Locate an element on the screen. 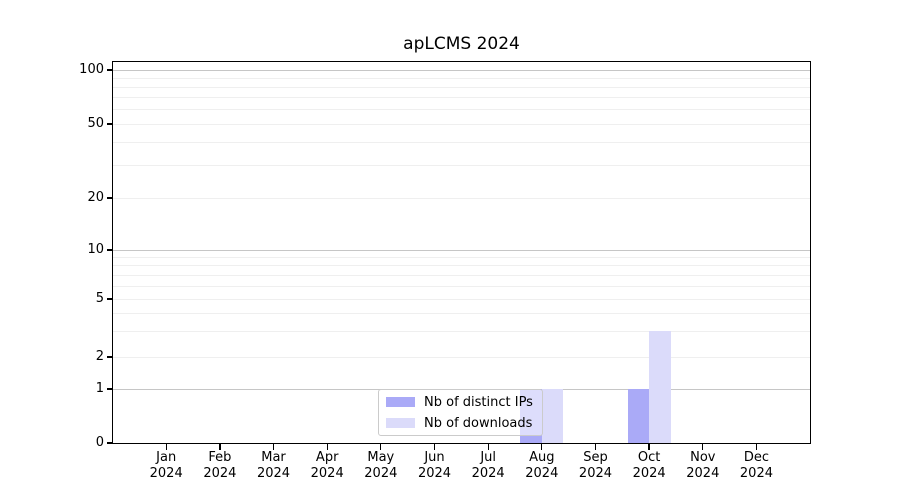 The height and width of the screenshot is (500, 900). y-tick-label-0: 0 is located at coordinates (99, 442).